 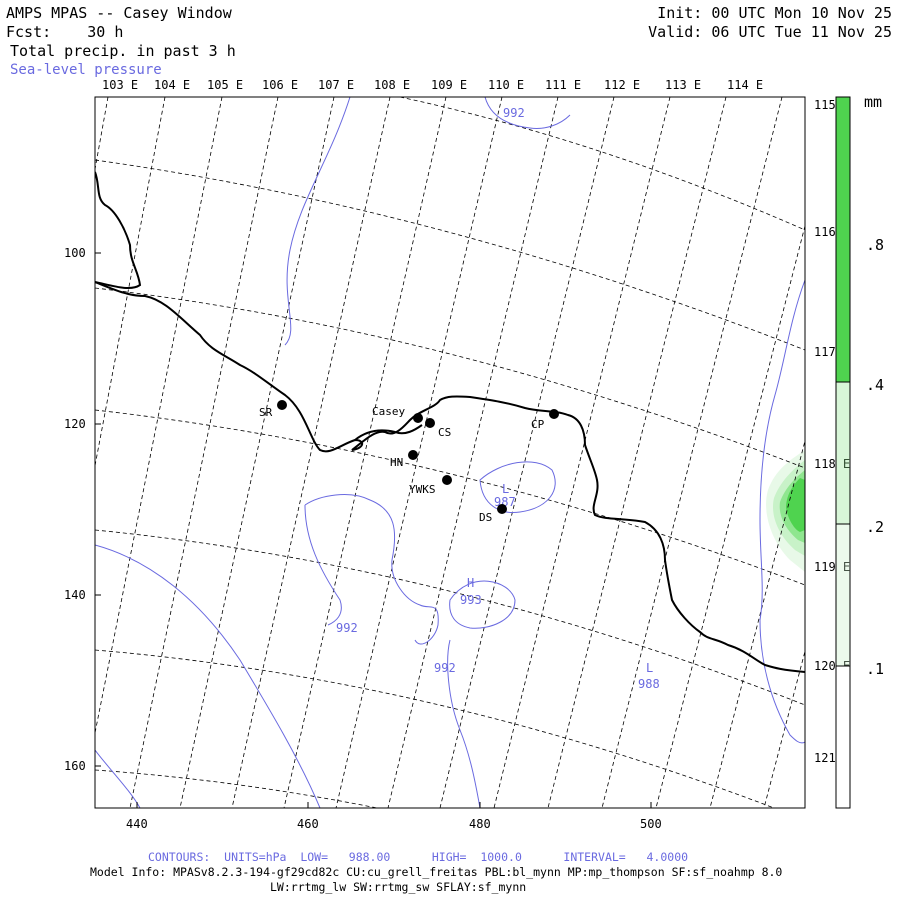 I want to click on contour-label-993: 993, so click(x=471, y=600).